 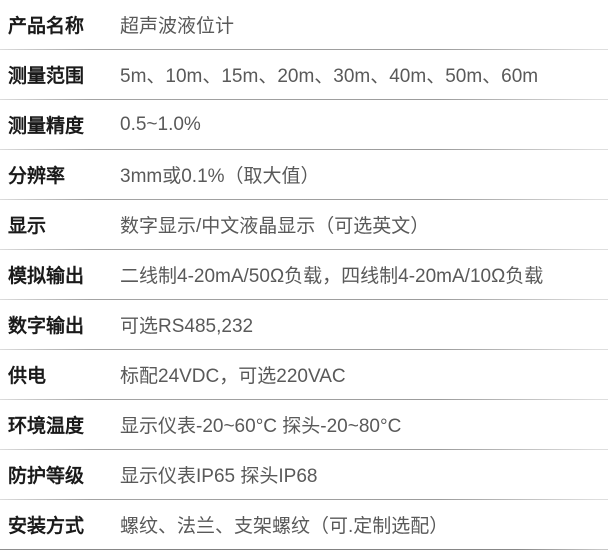 What do you see at coordinates (329, 76) in the screenshot?
I see `spec-value-measuring-range: 5m、10m、15m、20m、30m、40m、50m、60m` at bounding box center [329, 76].